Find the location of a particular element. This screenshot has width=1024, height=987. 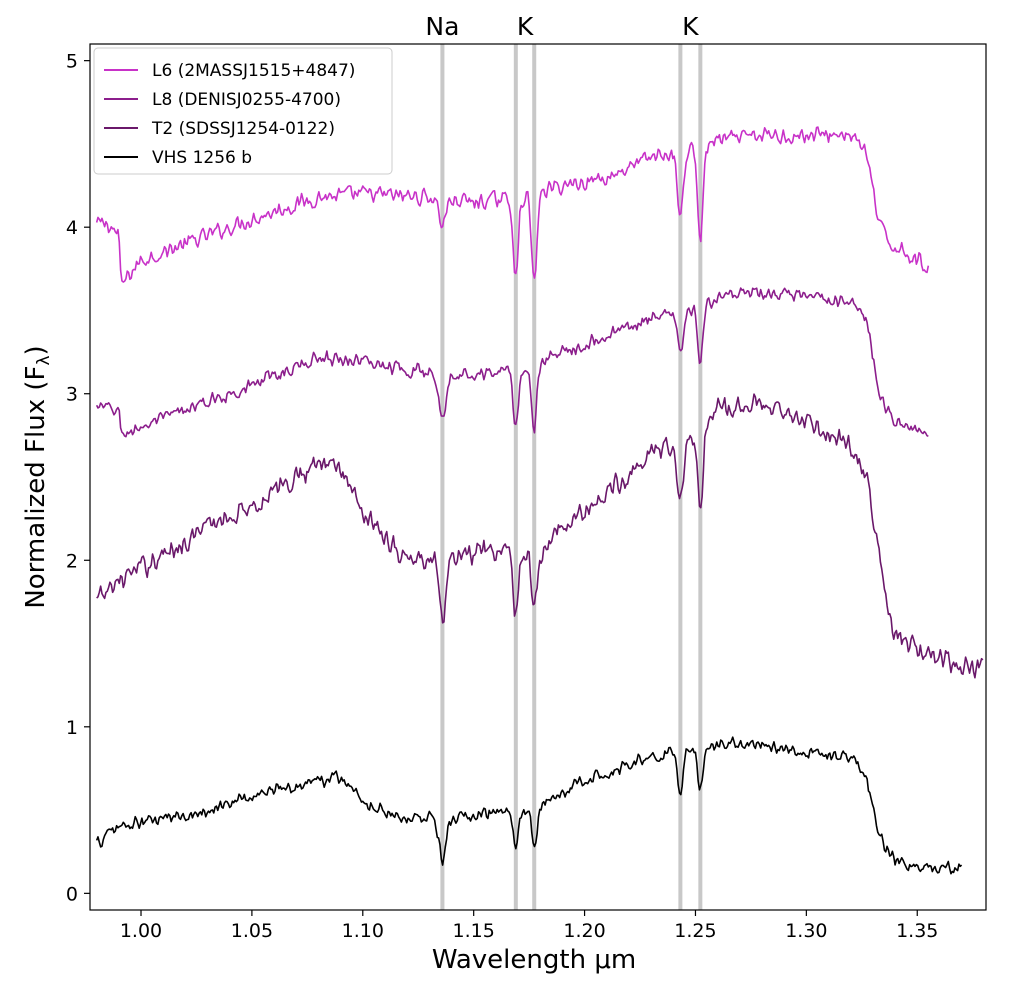

x-tick-label: 1.05 is located at coordinates (252, 931).